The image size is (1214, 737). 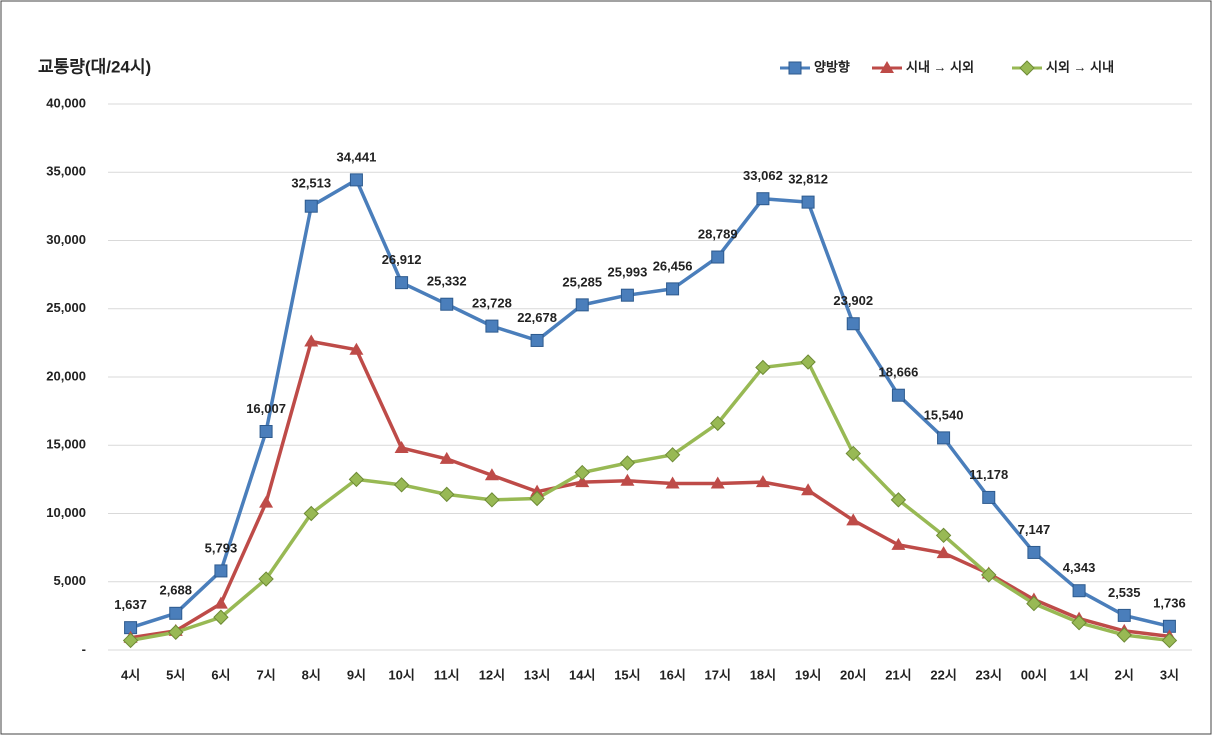 What do you see at coordinates (1169, 603) in the screenshot?
I see `data-label: 1,736` at bounding box center [1169, 603].